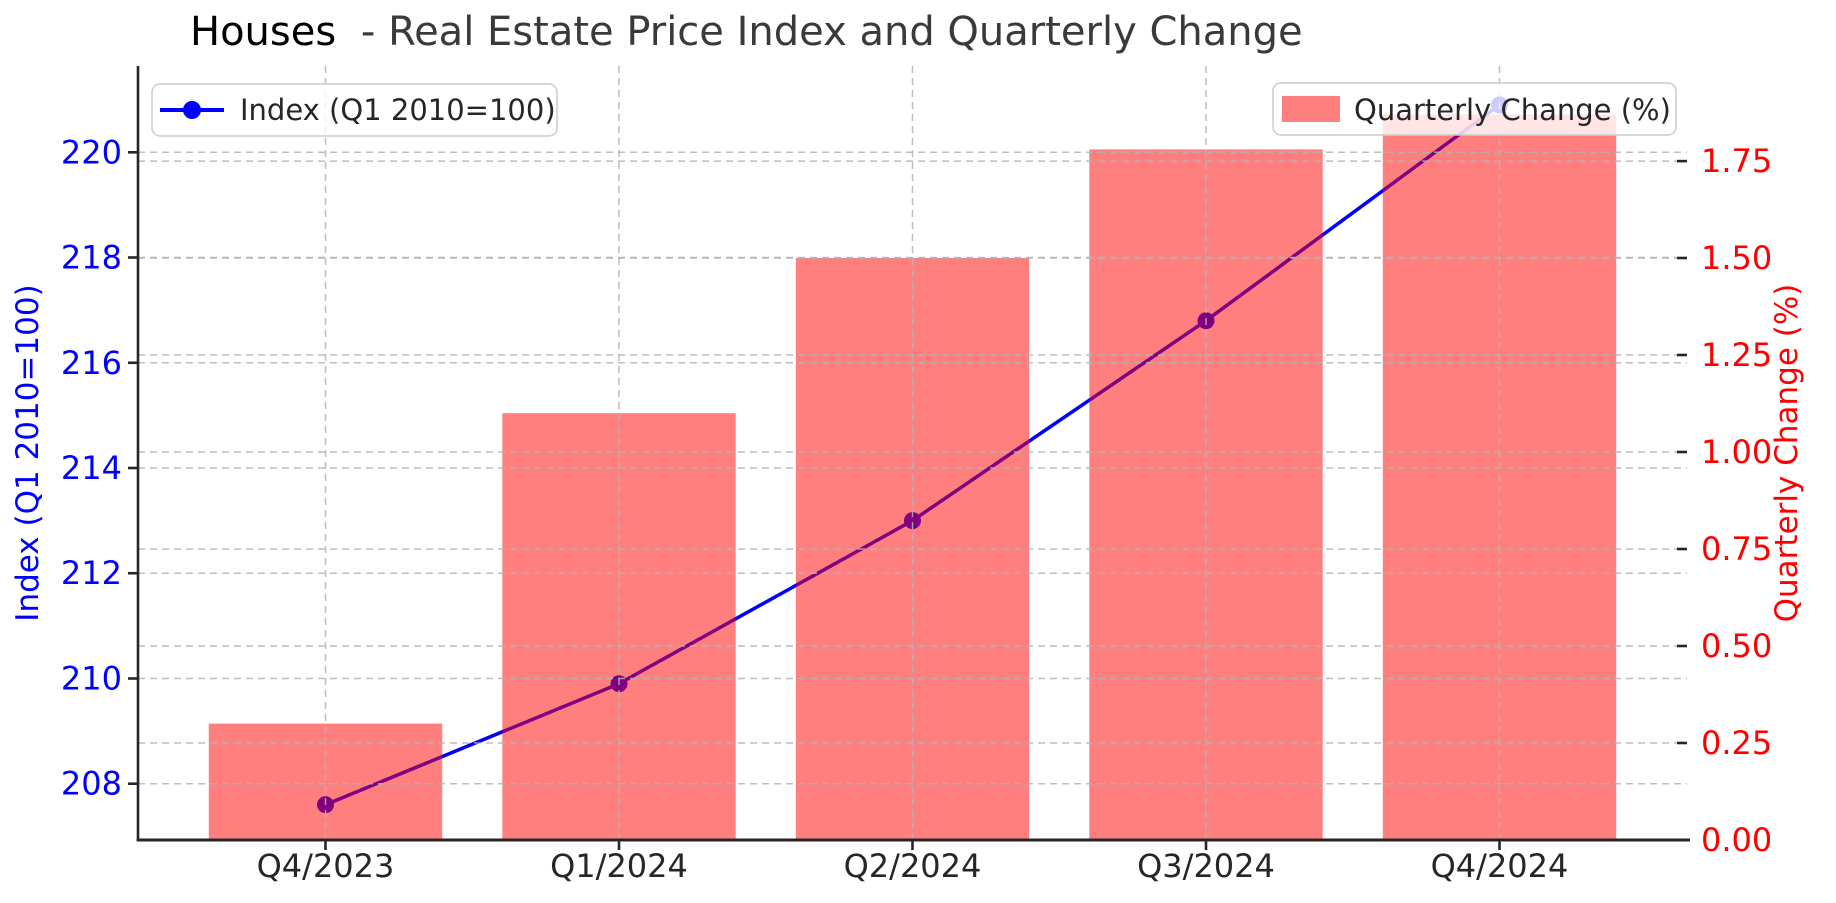 This screenshot has width=1836, height=903. Describe the element at coordinates (1736, 646) in the screenshot. I see `right-tick-label-0.50: 0.50` at that location.